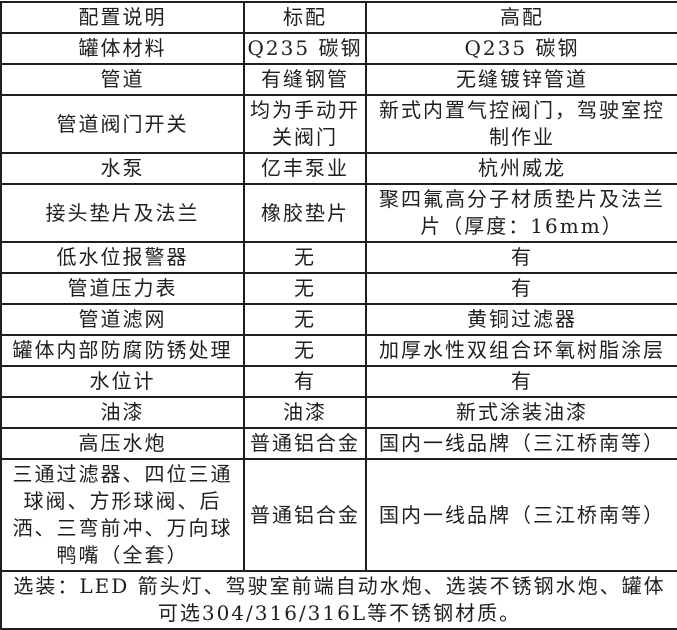 This screenshot has width=677, height=630. I want to click on spec-name-cell: 罐体材料, so click(122, 48).